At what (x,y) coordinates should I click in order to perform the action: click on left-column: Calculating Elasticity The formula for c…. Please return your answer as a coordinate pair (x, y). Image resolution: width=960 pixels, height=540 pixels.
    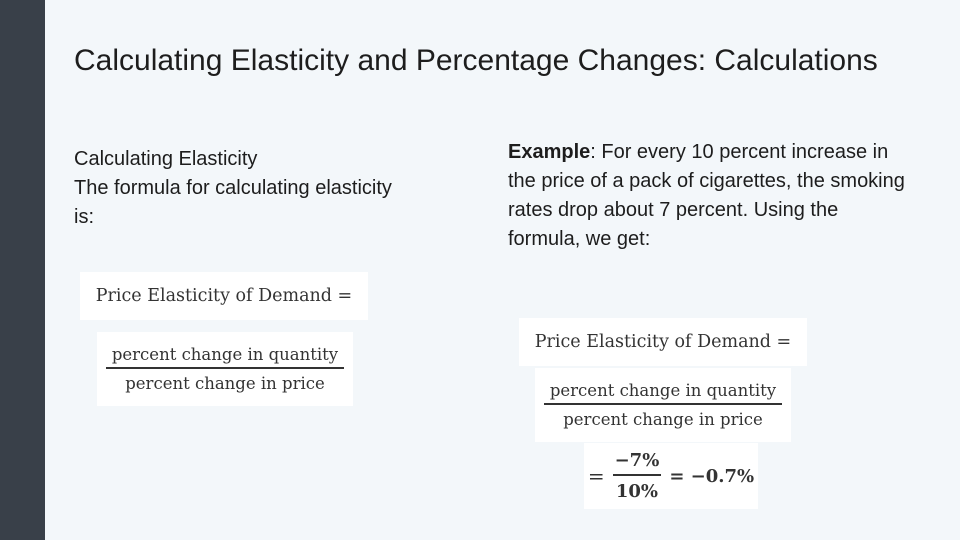
    Looking at the image, I should click on (234, 188).